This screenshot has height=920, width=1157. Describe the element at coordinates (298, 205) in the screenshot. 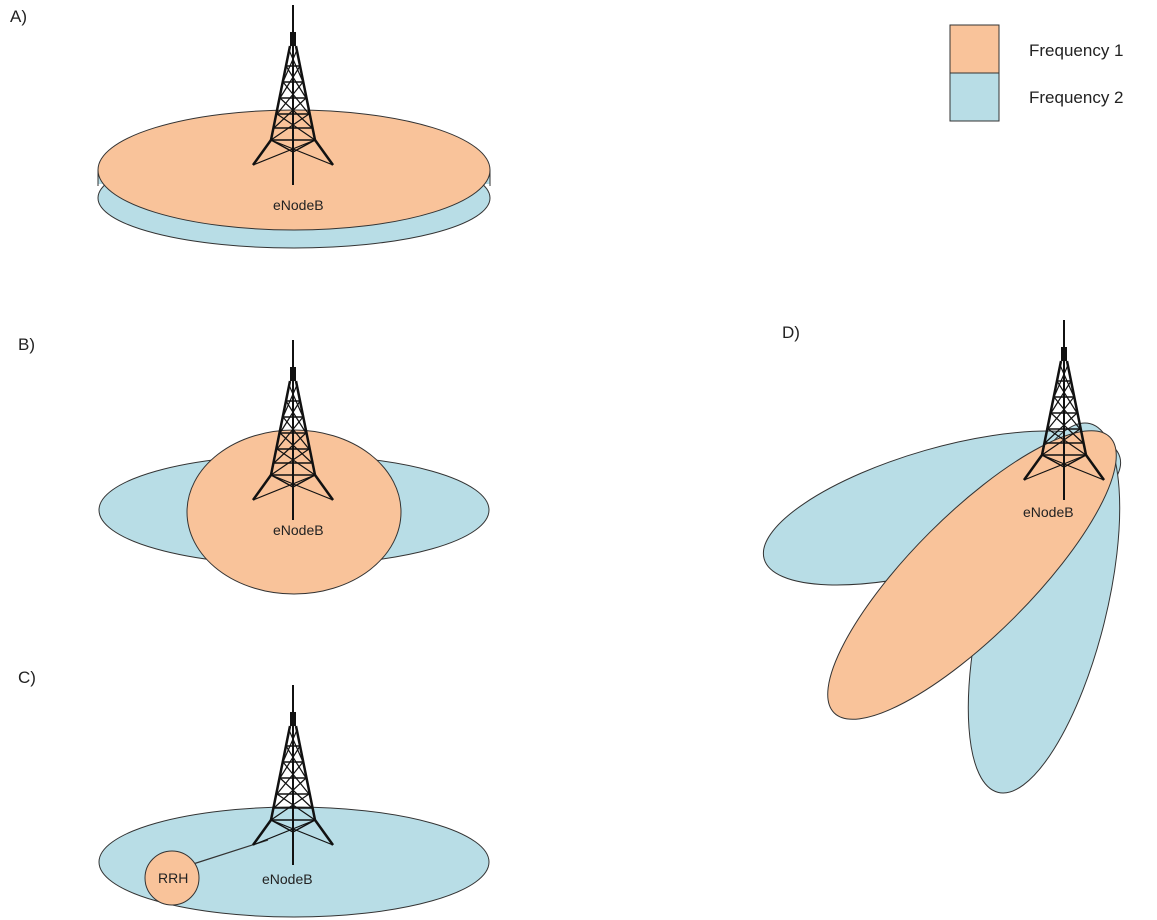

I see `enodeb-label-a: eNodeB` at that location.